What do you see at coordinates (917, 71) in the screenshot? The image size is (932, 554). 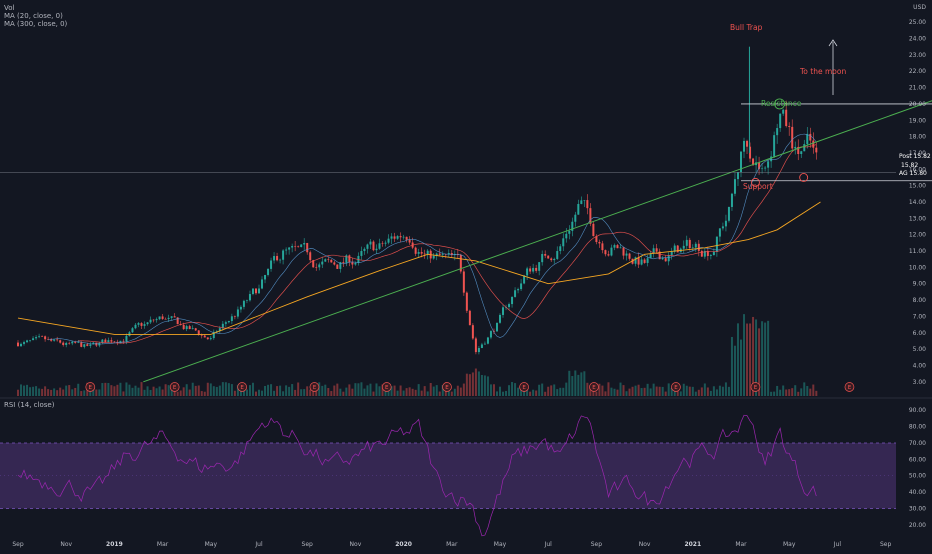 I see `price-tick-label: 22.00` at bounding box center [917, 71].